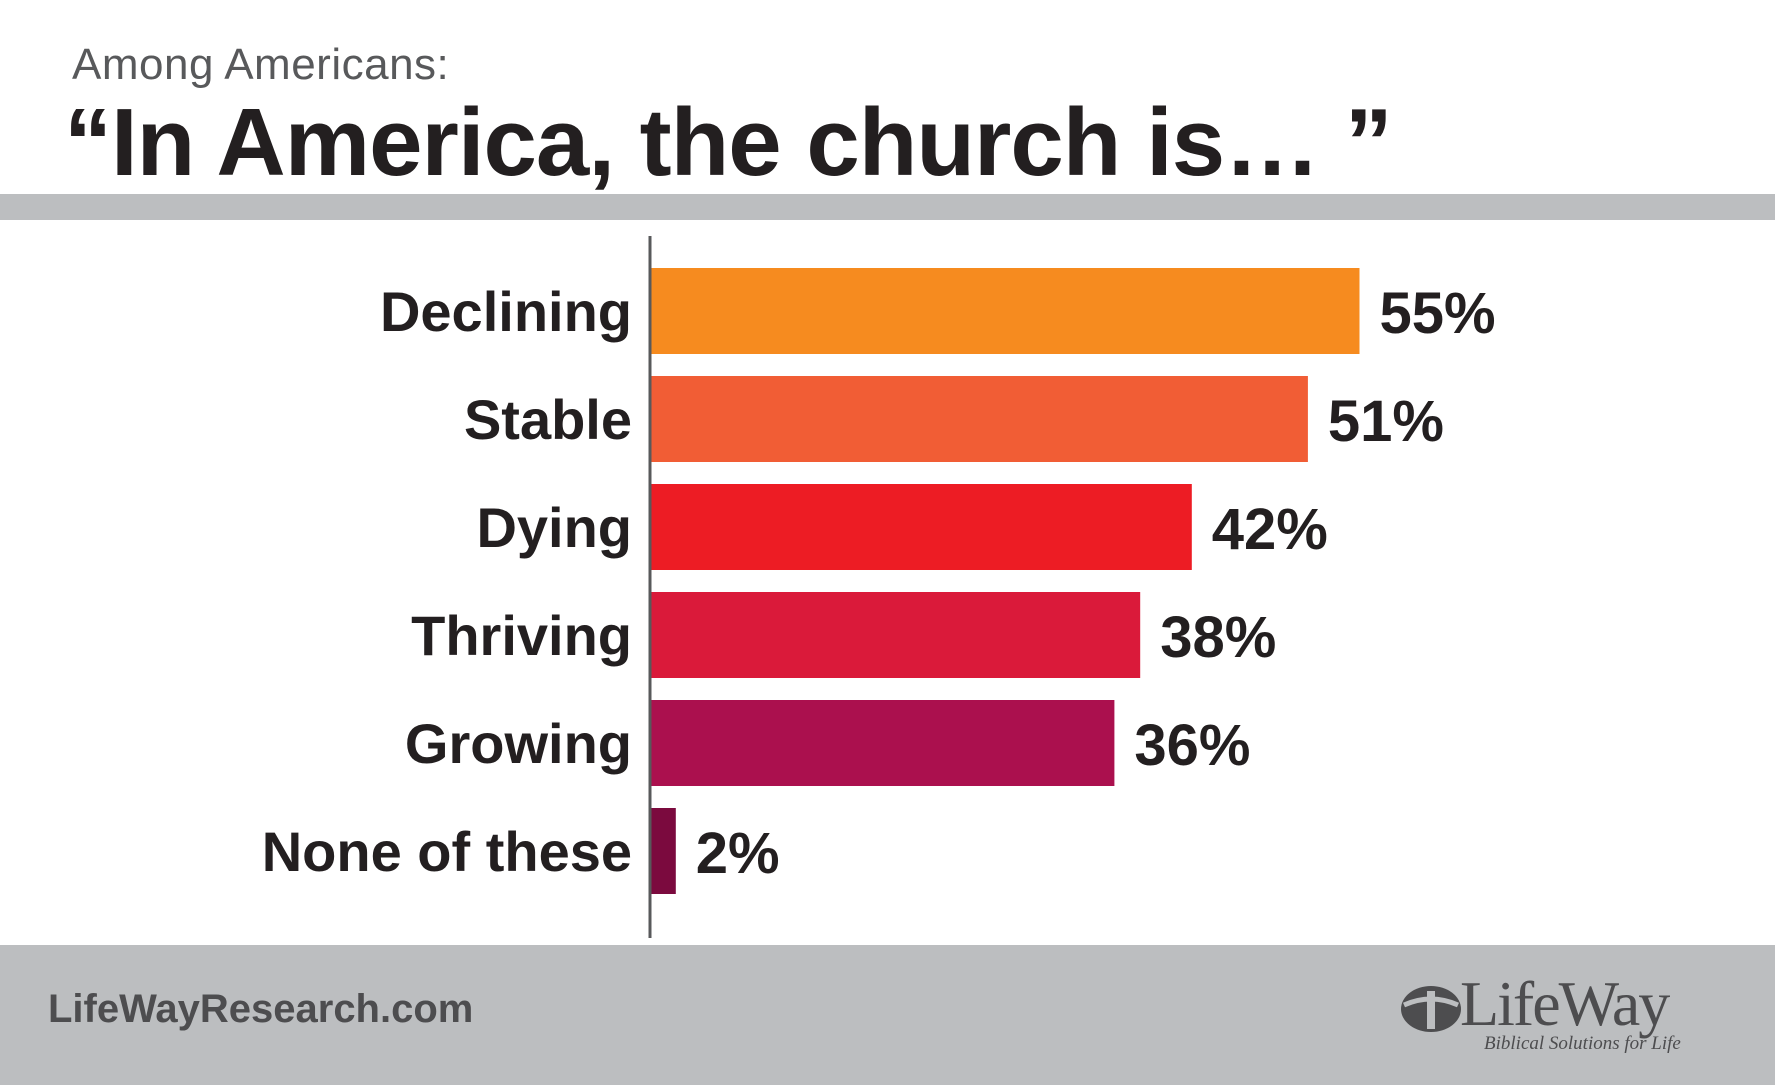 This screenshot has height=1085, width=1775. Describe the element at coordinates (261, 64) in the screenshot. I see `chart-subtitle: Among Americans:` at that location.